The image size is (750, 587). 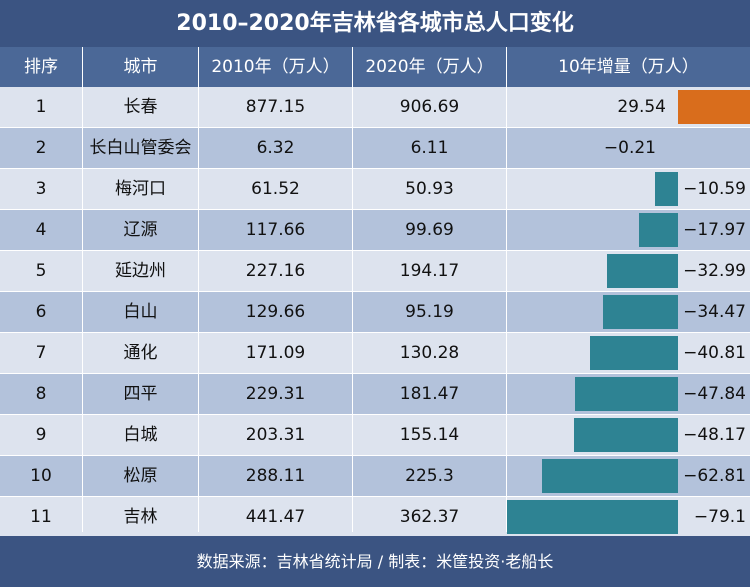 What do you see at coordinates (140, 67) in the screenshot?
I see `header-city: 城市` at bounding box center [140, 67].